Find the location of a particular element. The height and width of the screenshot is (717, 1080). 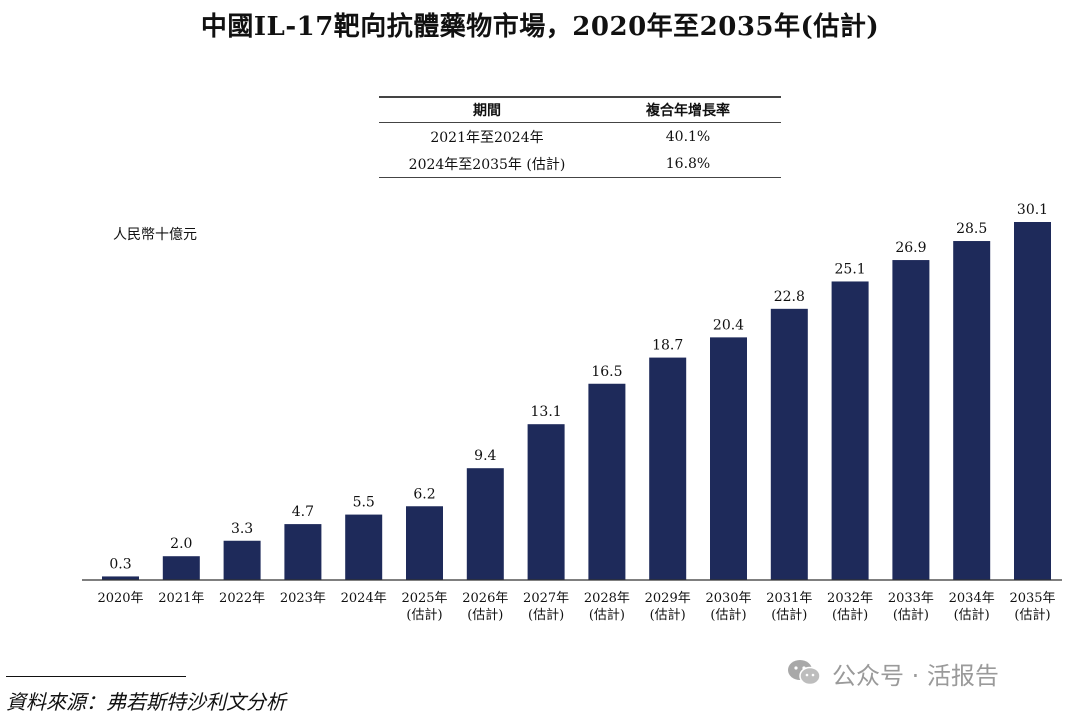

source-divider is located at coordinates (96, 676).